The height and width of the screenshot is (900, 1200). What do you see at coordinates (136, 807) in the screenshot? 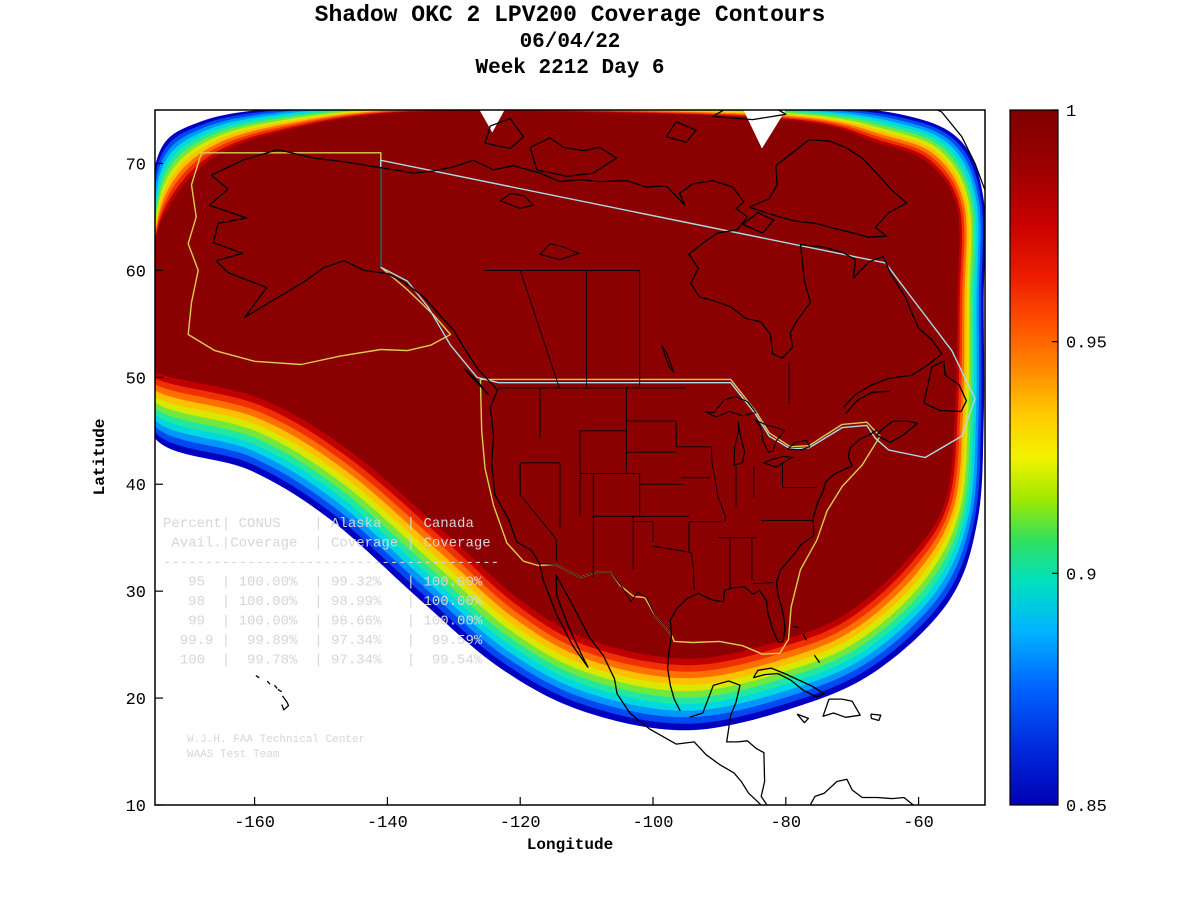
I see `y-tick-label: 10` at bounding box center [136, 807].